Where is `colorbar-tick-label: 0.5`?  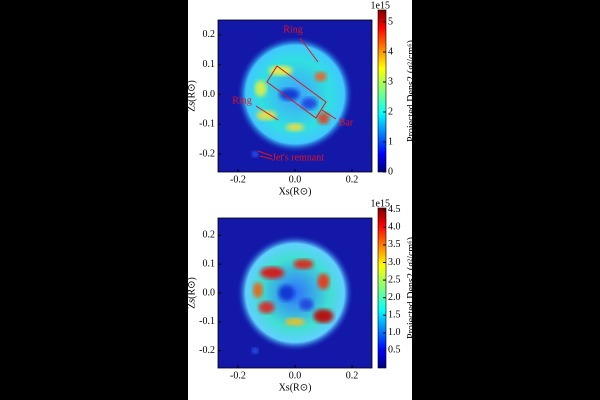
colorbar-tick-label: 0.5 is located at coordinates (394, 350).